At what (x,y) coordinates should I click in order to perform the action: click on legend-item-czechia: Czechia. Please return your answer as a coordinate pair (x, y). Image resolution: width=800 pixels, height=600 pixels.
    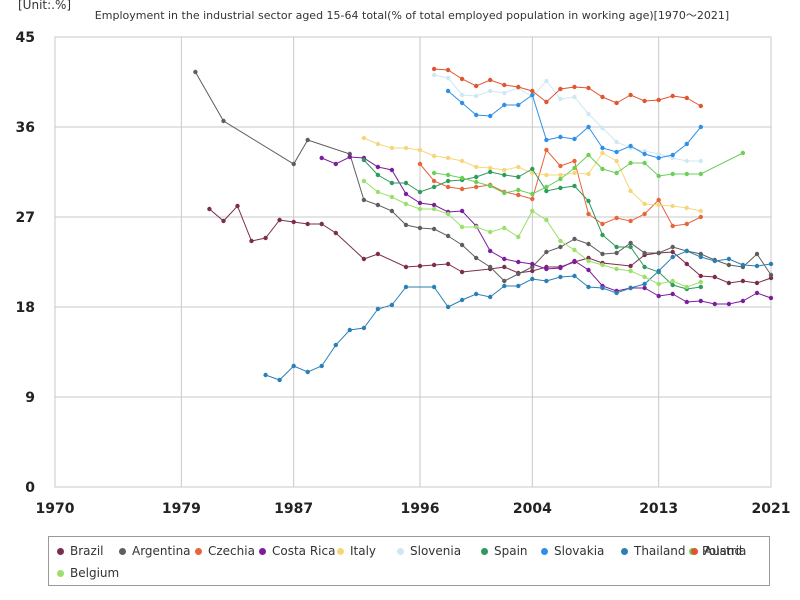
    Looking at the image, I should click on (225, 551).